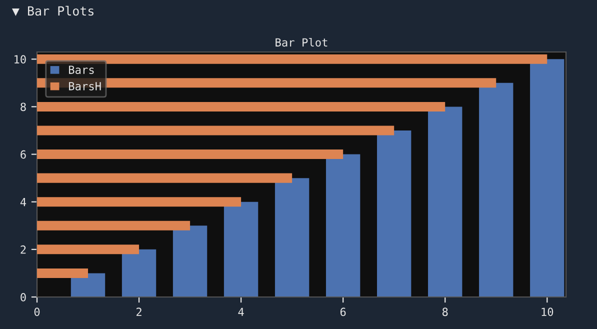 This screenshot has height=329, width=597. Describe the element at coordinates (548, 312) in the screenshot. I see `x-tick-label: 10` at that location.